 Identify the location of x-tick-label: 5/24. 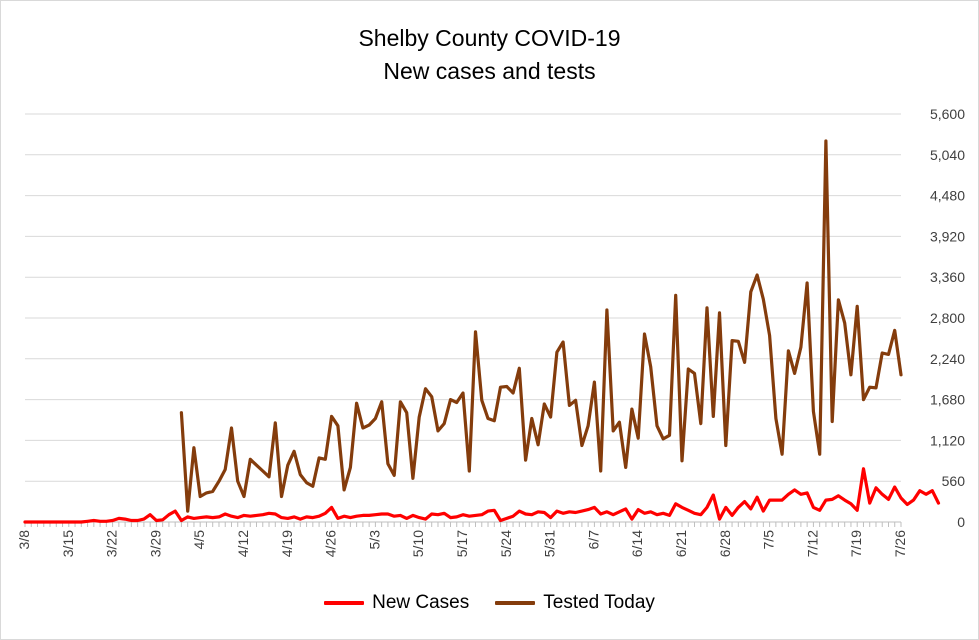
(506, 543).